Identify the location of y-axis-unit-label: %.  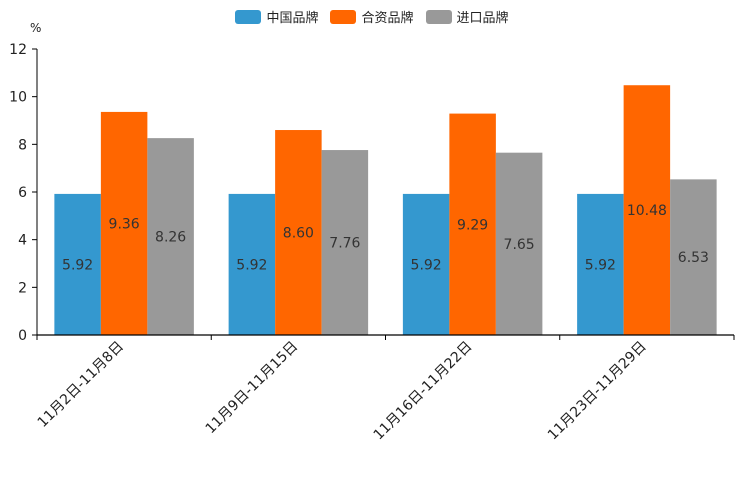
(36, 28).